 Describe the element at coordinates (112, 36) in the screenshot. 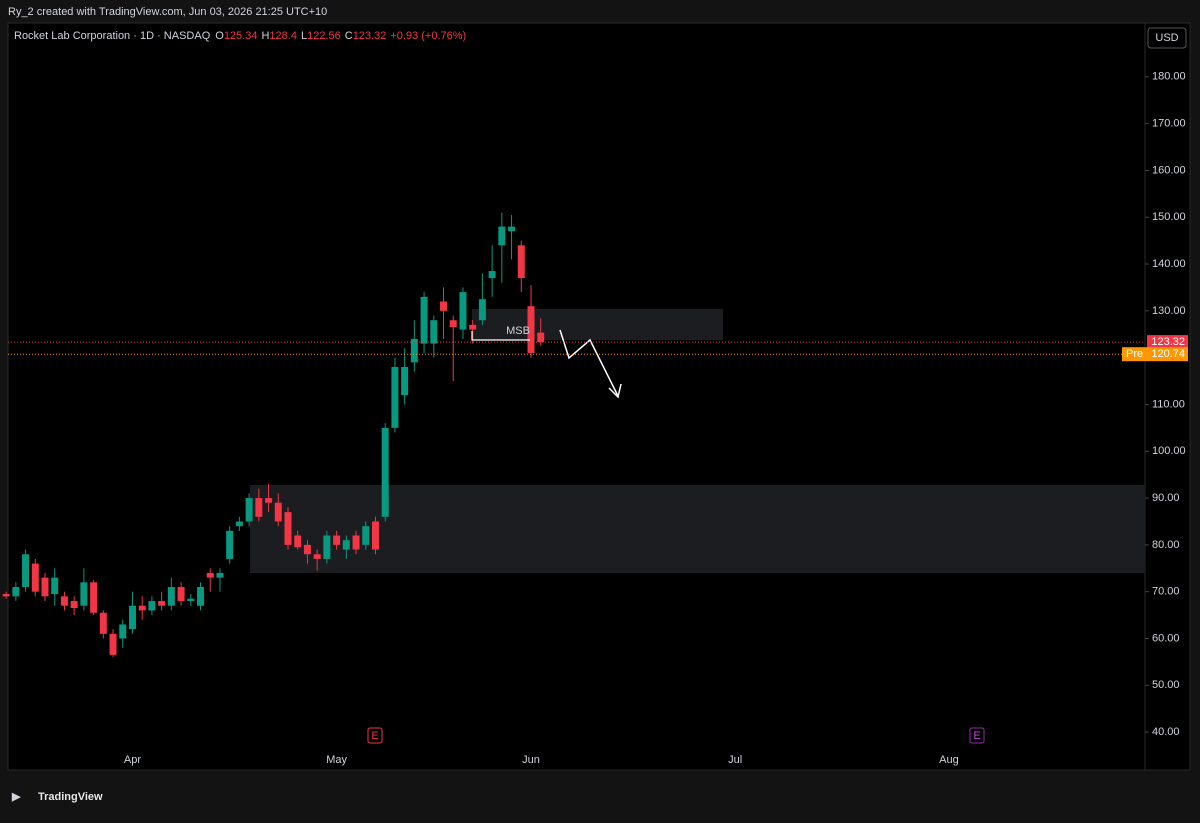

I see `symbol: Rocket Lab Corporation · 1D · NASDAQ` at that location.